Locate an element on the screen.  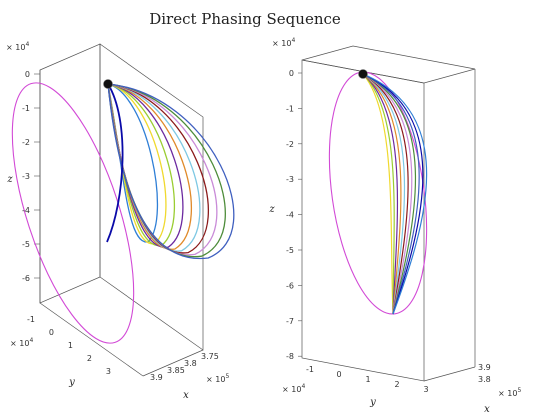
trajectory-line is located at coordinates (378, 194).